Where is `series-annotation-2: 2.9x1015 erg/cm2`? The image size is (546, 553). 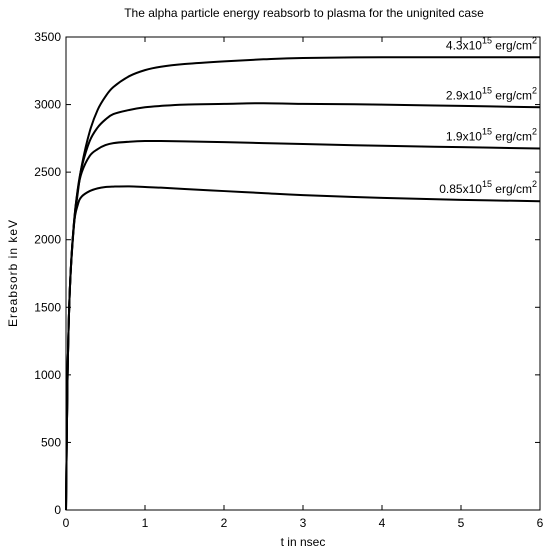 series-annotation-2: 2.9x1015 erg/cm2 is located at coordinates (491, 93).